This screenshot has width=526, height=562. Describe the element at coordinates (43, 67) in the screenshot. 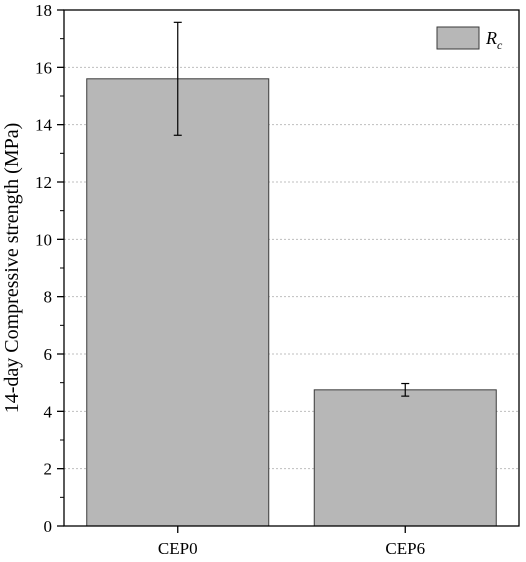

I see `y-tick-label: 16` at that location.